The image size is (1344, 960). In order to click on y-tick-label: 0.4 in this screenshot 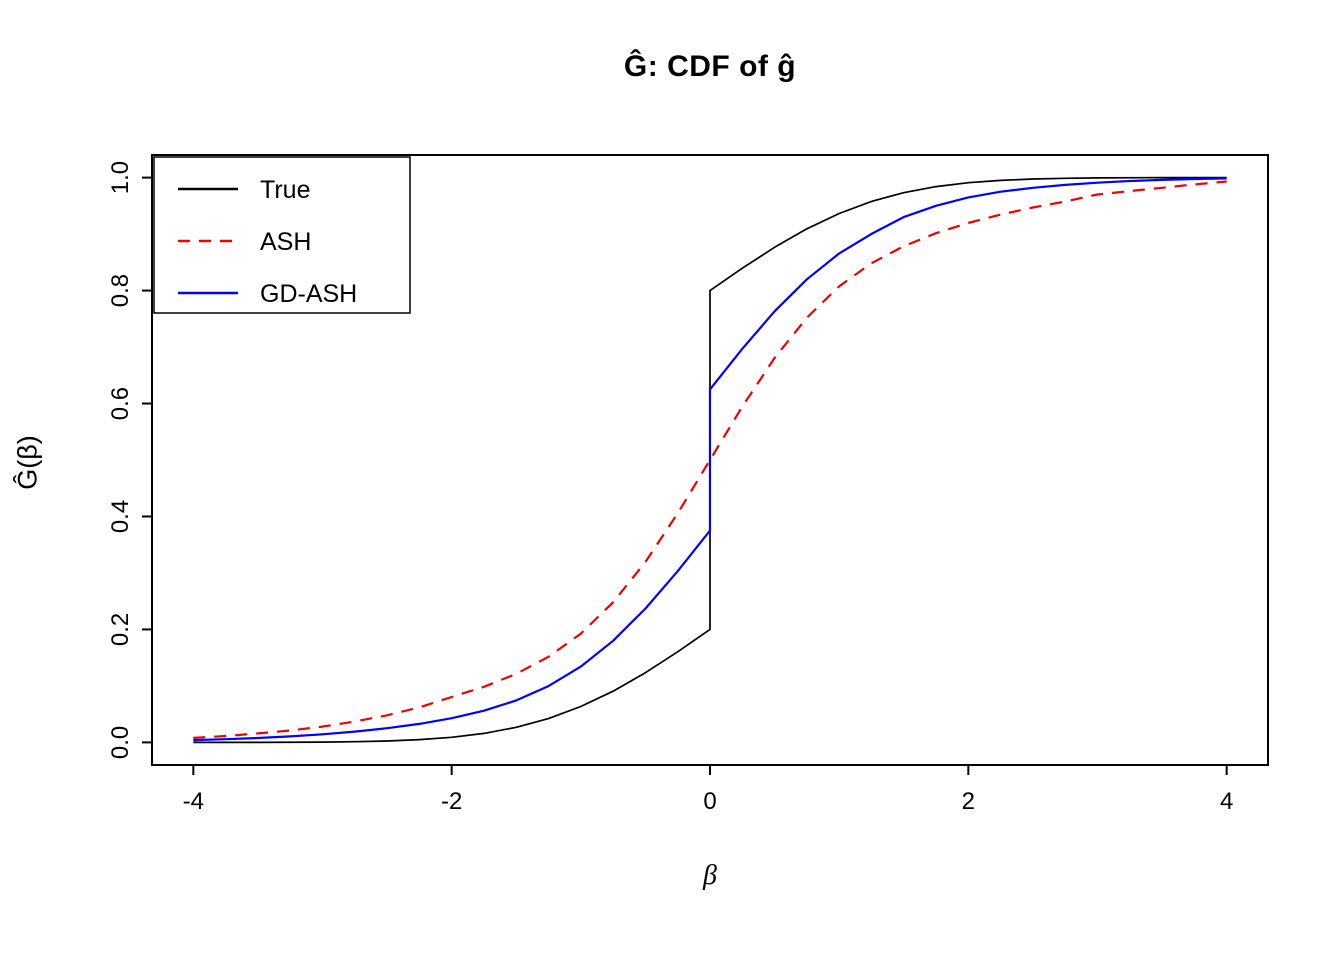, I will do `click(120, 516)`.